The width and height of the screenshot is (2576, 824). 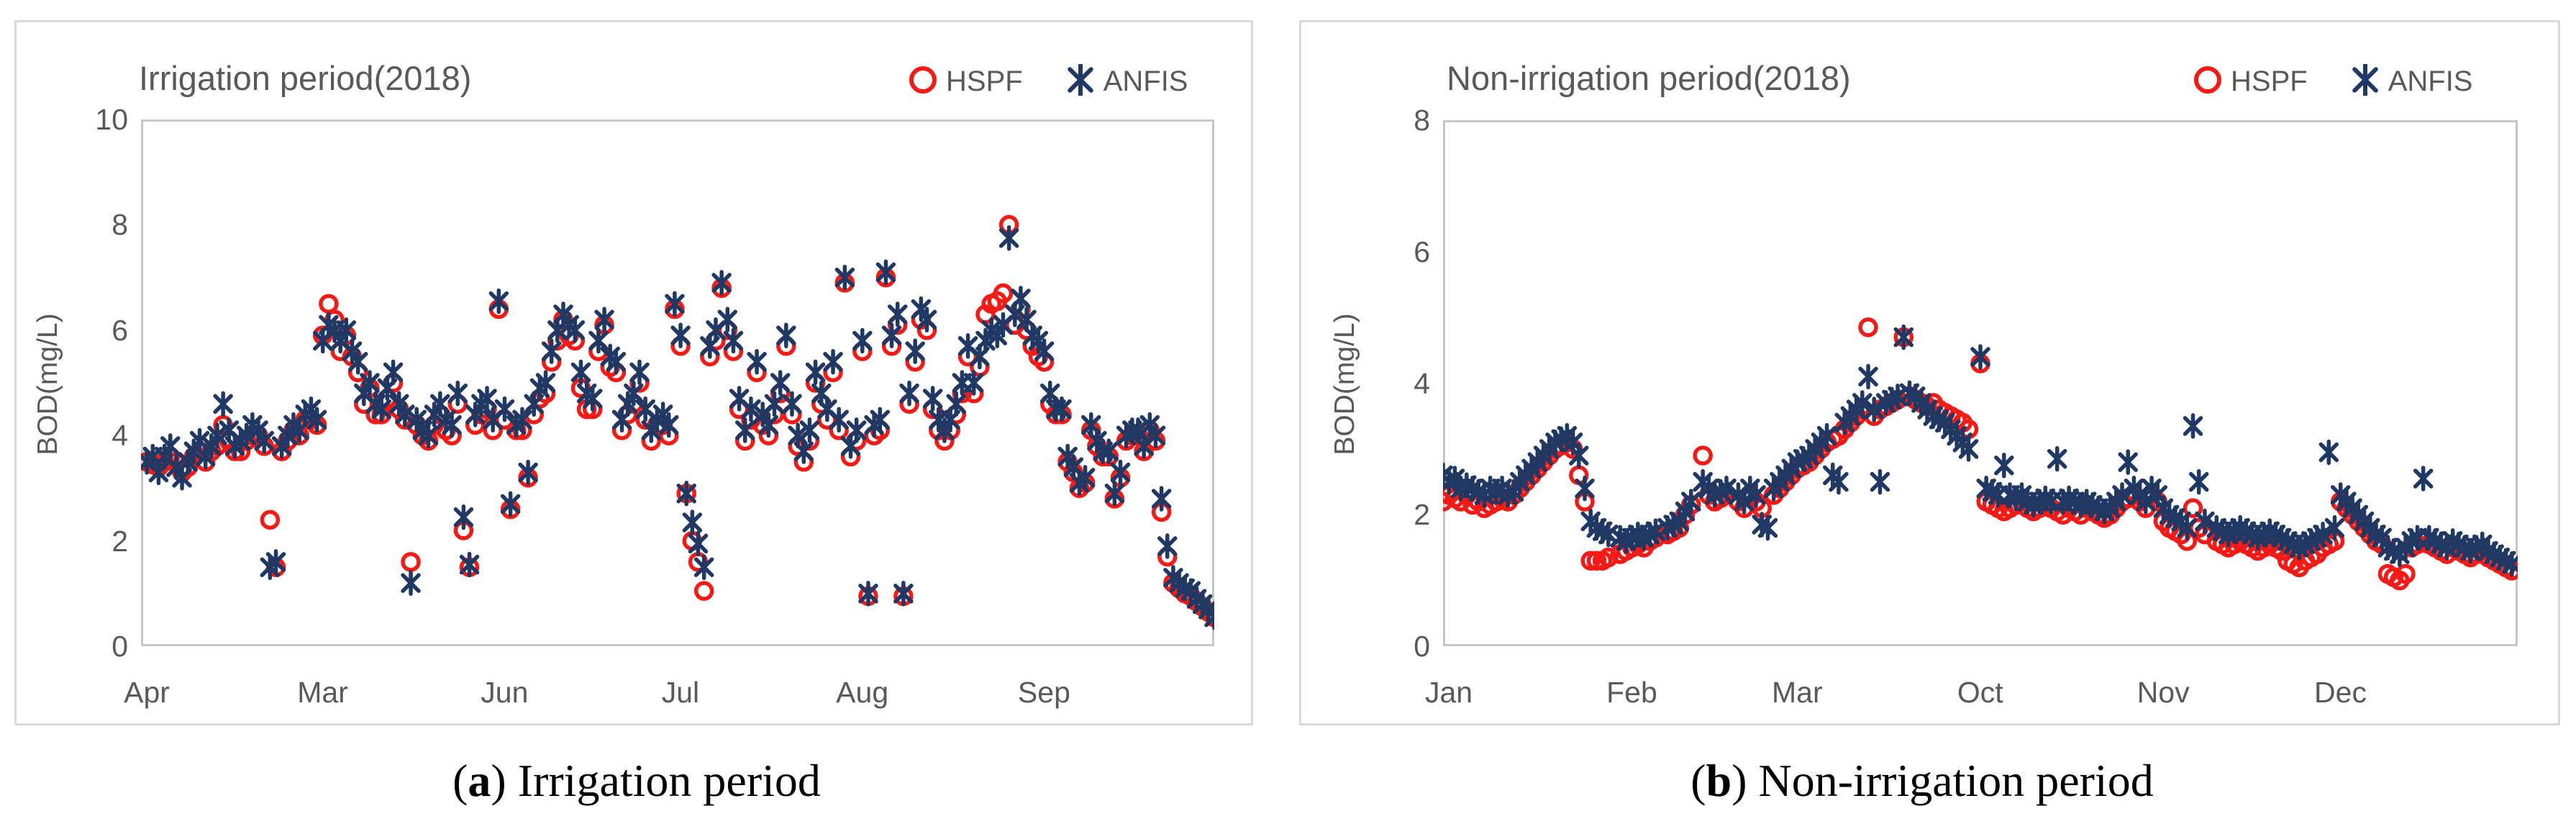 What do you see at coordinates (1649, 78) in the screenshot?
I see `chart-title: Non-irrigation period(2018)` at bounding box center [1649, 78].